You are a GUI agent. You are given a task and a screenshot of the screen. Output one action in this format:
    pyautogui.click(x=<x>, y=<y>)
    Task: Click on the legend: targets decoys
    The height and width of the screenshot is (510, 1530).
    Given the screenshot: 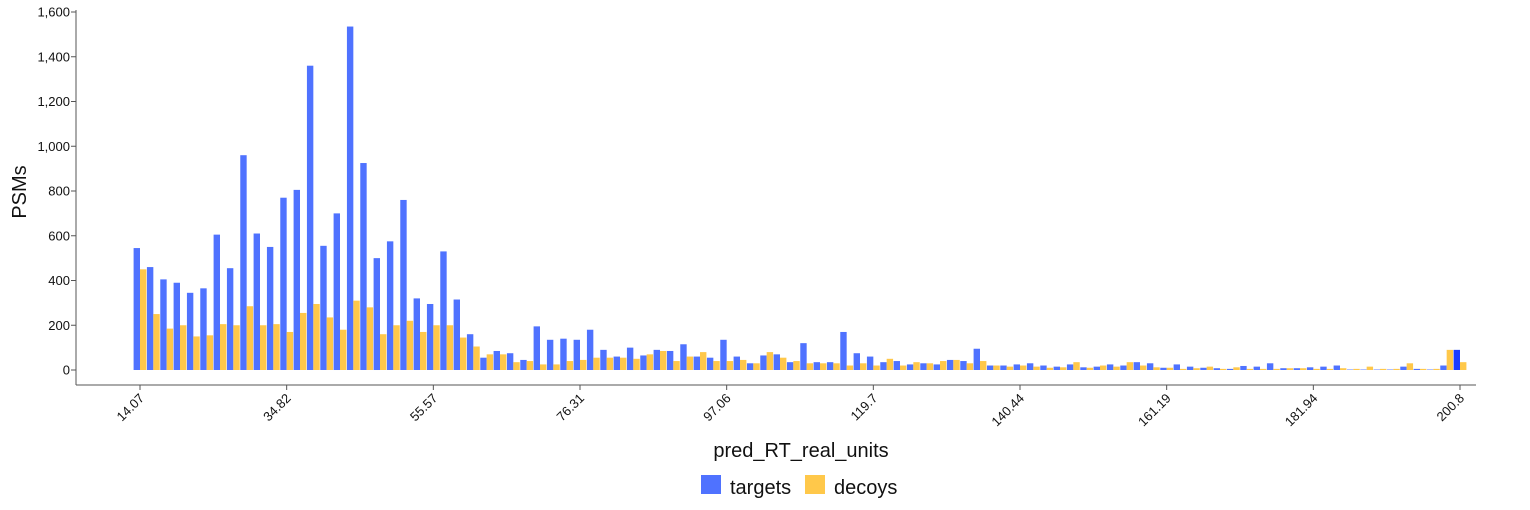 What is the action you would take?
    pyautogui.click(x=799, y=487)
    